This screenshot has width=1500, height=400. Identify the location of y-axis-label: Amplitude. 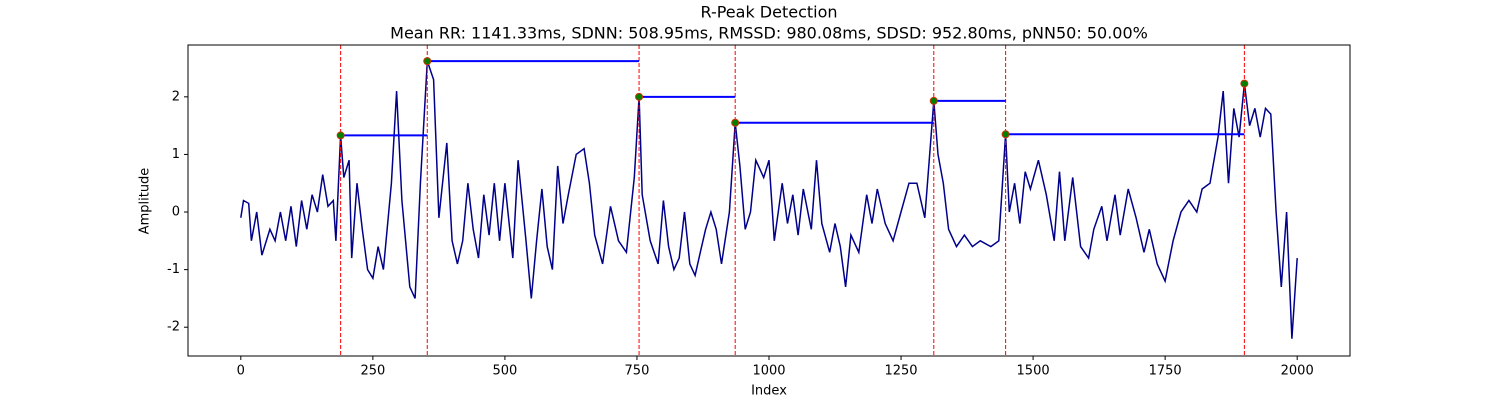
(145, 201).